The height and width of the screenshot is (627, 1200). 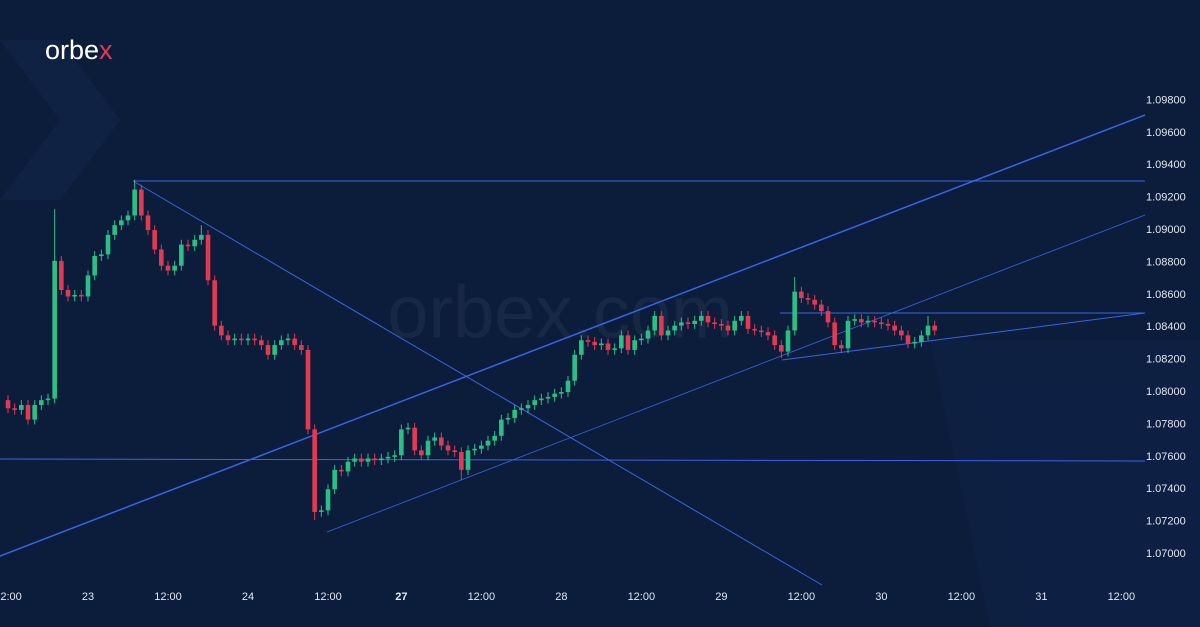 I want to click on y-tick-label: 1.09800, so click(x=1166, y=100).